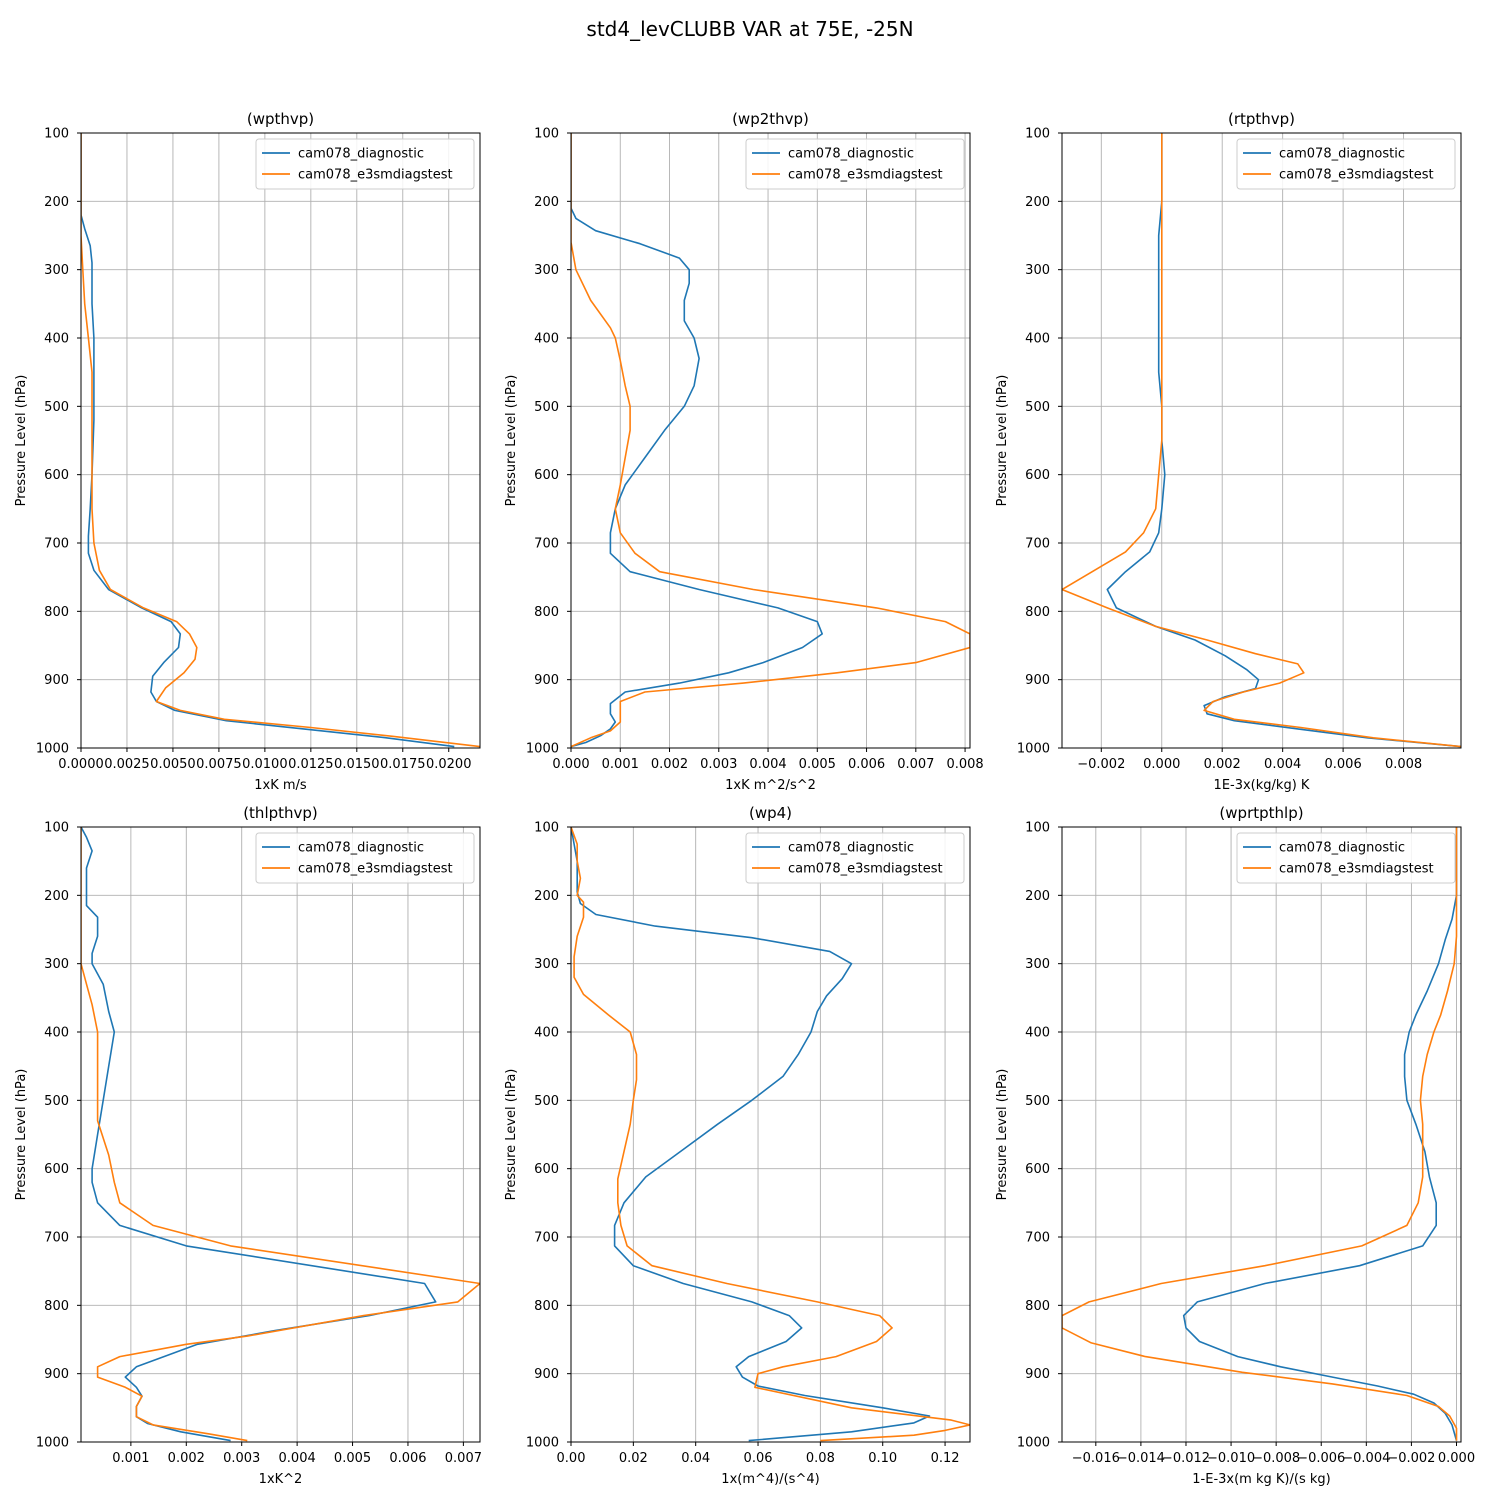  What do you see at coordinates (770, 813) in the screenshot?
I see `panel-title: (wp4)` at bounding box center [770, 813].